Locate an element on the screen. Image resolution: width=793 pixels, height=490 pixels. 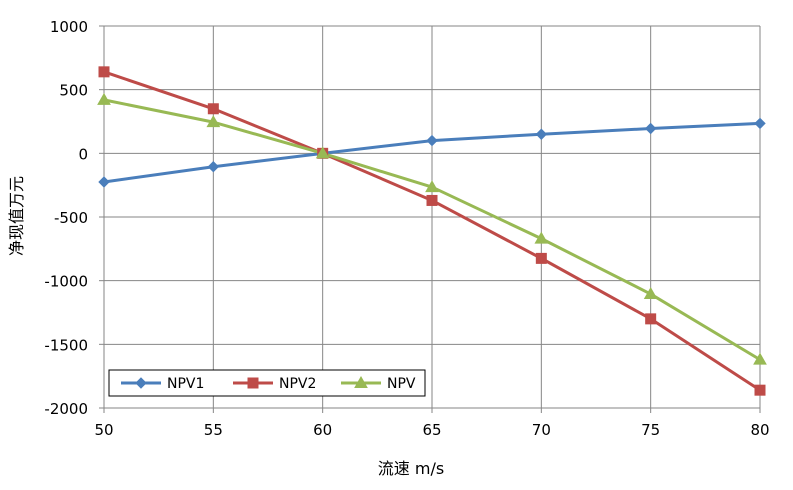
y-tick-label: -1500 is located at coordinates (66, 345).